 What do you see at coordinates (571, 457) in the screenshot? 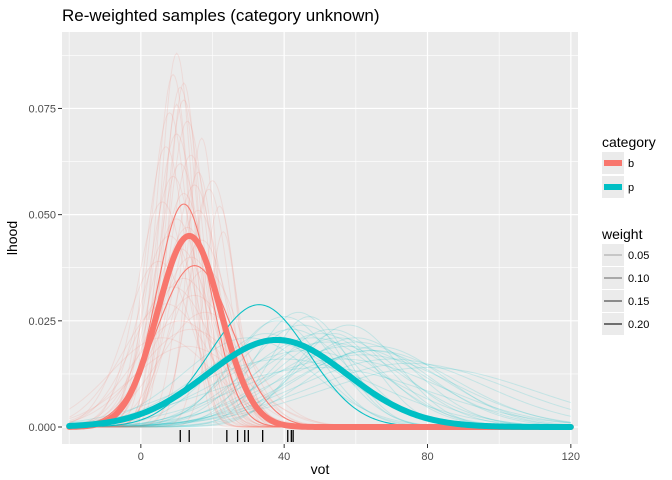
I see `x-tick-label: 120` at bounding box center [571, 457].